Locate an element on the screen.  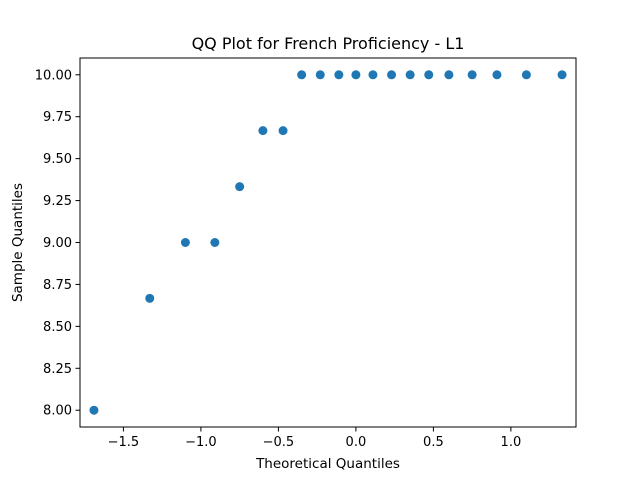
y-axis-ticks: 8.00 8.25 8.50 8.75 9.00 9.25 9.50 9.75 10.00 is located at coordinates (57, 243).